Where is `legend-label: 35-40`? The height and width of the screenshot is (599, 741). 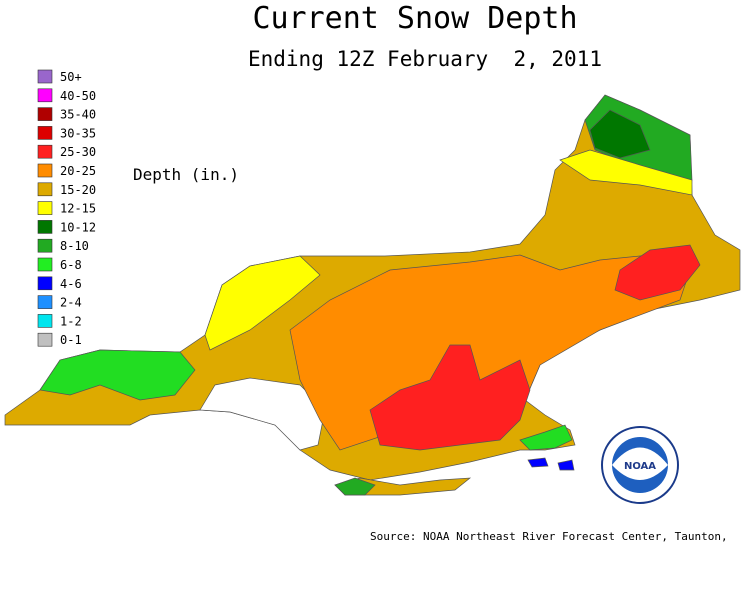
legend-label: 35-40 is located at coordinates (78, 115).